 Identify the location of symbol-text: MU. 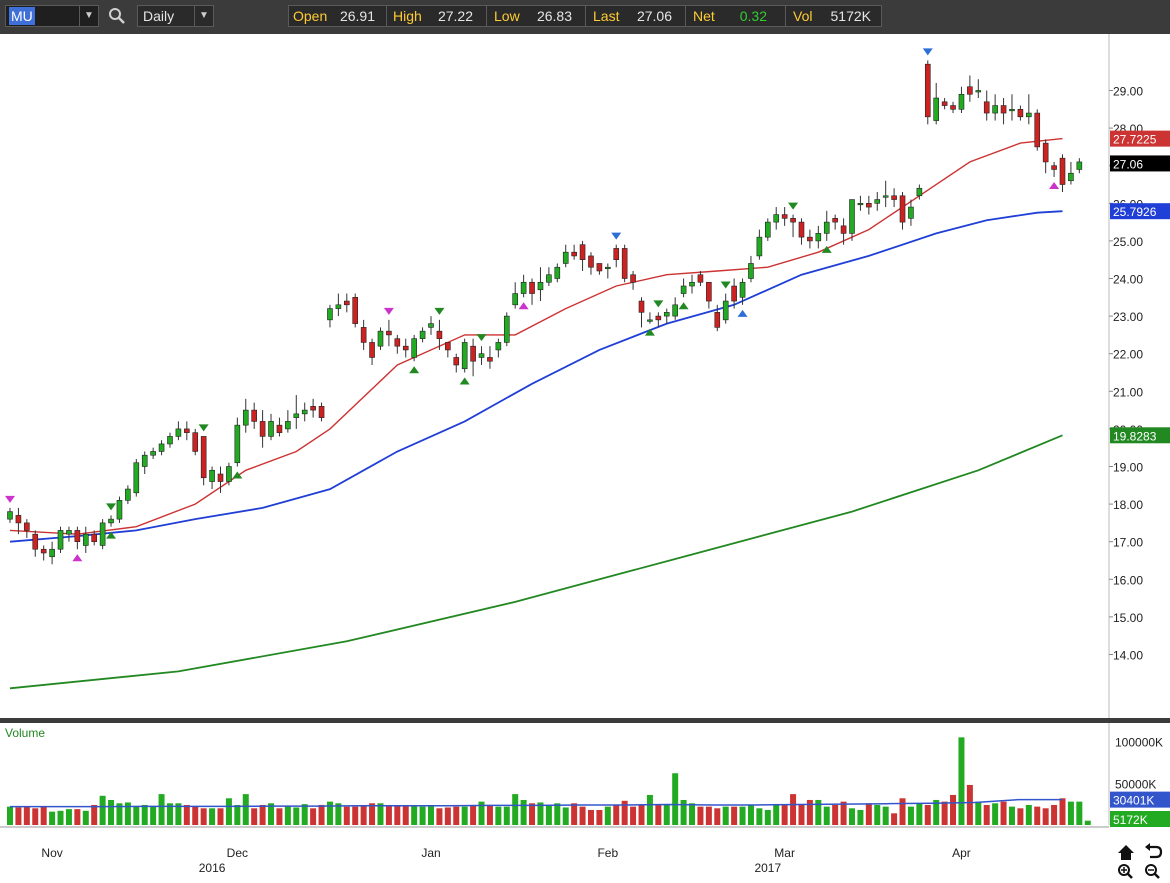
(22, 16).